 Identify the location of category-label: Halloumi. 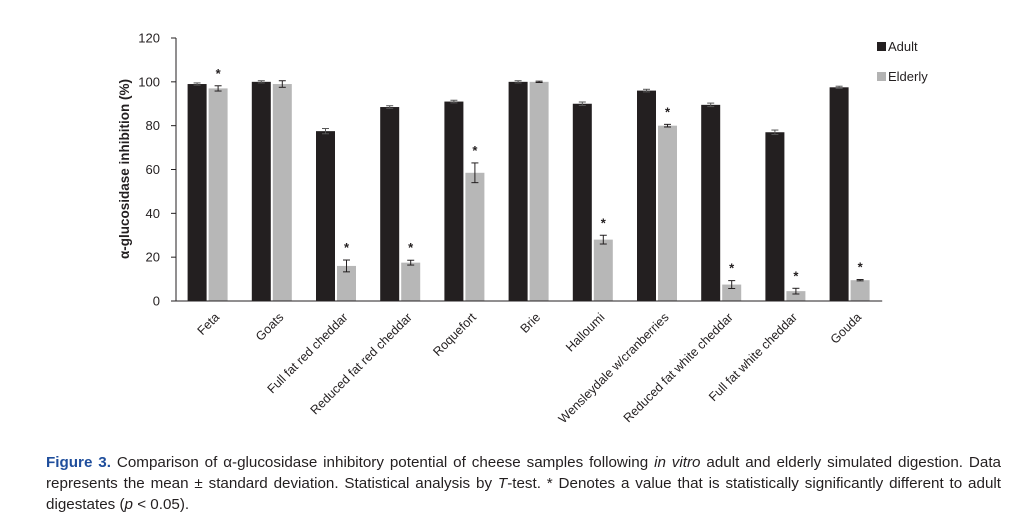
(585, 332).